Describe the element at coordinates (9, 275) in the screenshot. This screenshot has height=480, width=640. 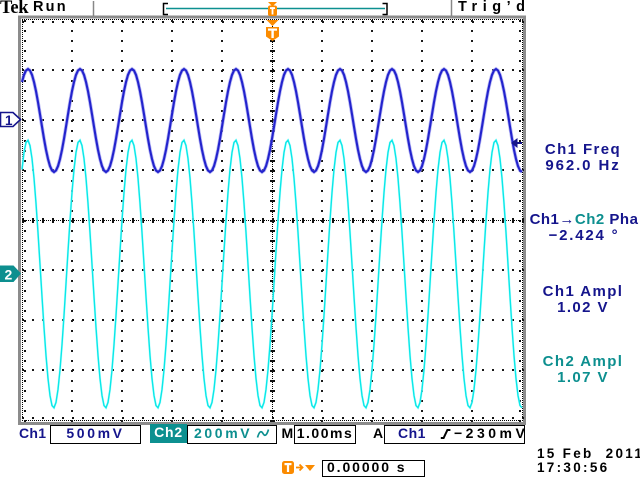
I see `svg-text: 2` at that location.